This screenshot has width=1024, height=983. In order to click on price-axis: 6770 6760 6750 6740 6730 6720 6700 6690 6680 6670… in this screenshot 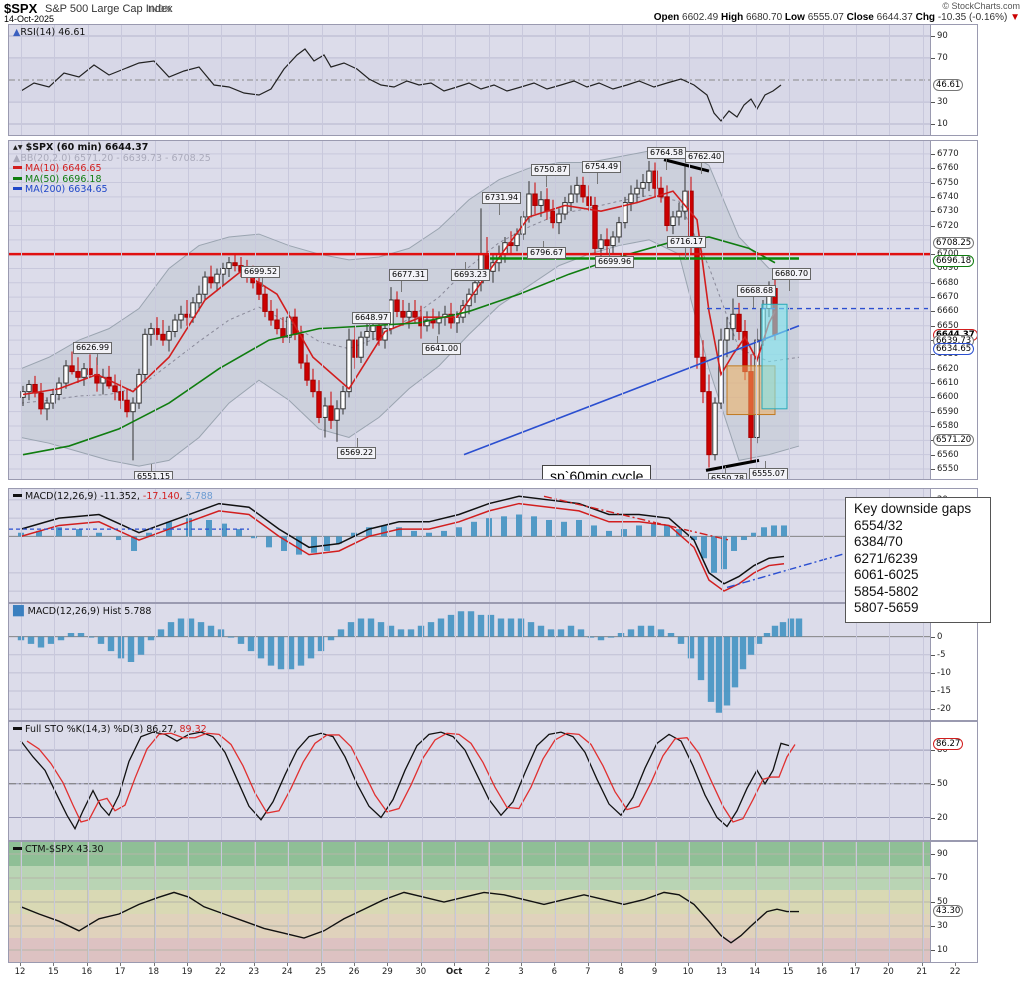, I will do `click(953, 310)`.